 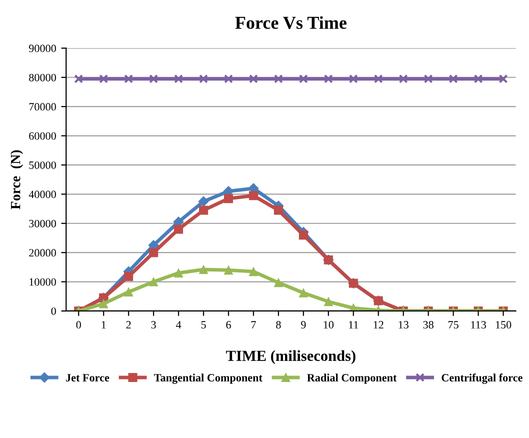 What do you see at coordinates (504, 325) in the screenshot?
I see `x-tick-label: 150` at bounding box center [504, 325].